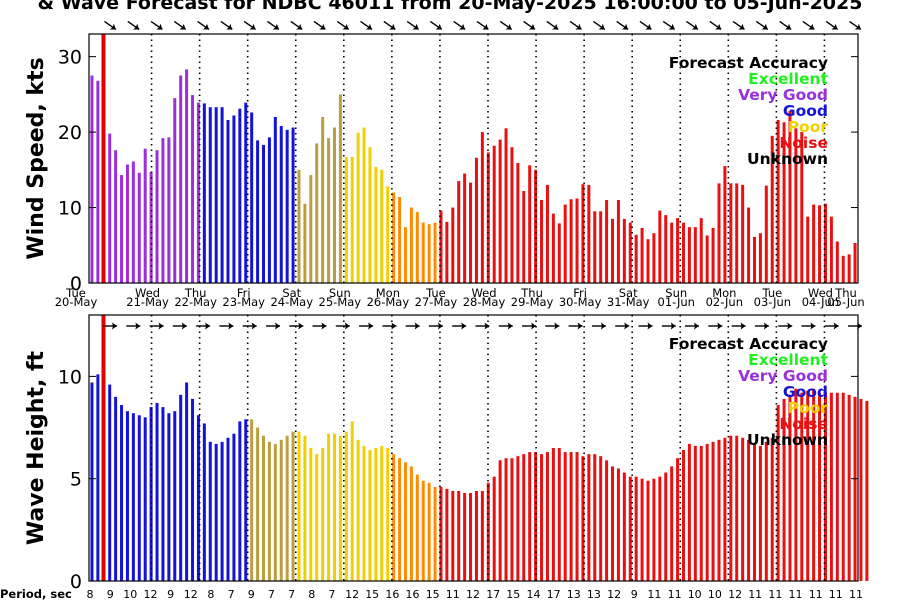  Describe the element at coordinates (311, 594) in the screenshot. I see `period-value: 8` at that location.